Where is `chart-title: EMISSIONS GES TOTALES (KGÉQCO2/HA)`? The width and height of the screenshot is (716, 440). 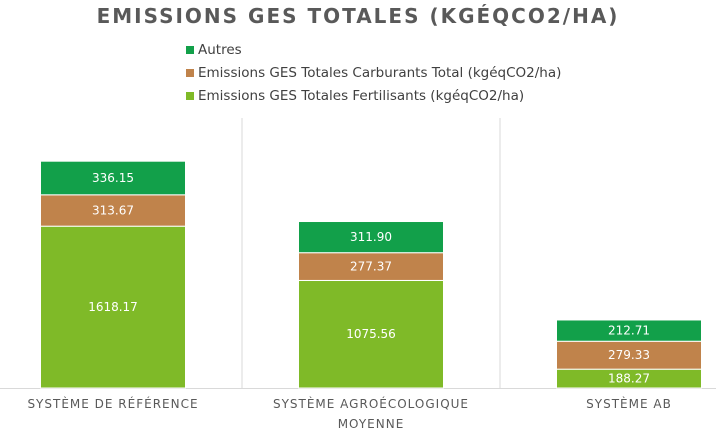
chart-title: EMISSIONS GES TOTALES (KGÉQCO2/HA) is located at coordinates (358, 16).